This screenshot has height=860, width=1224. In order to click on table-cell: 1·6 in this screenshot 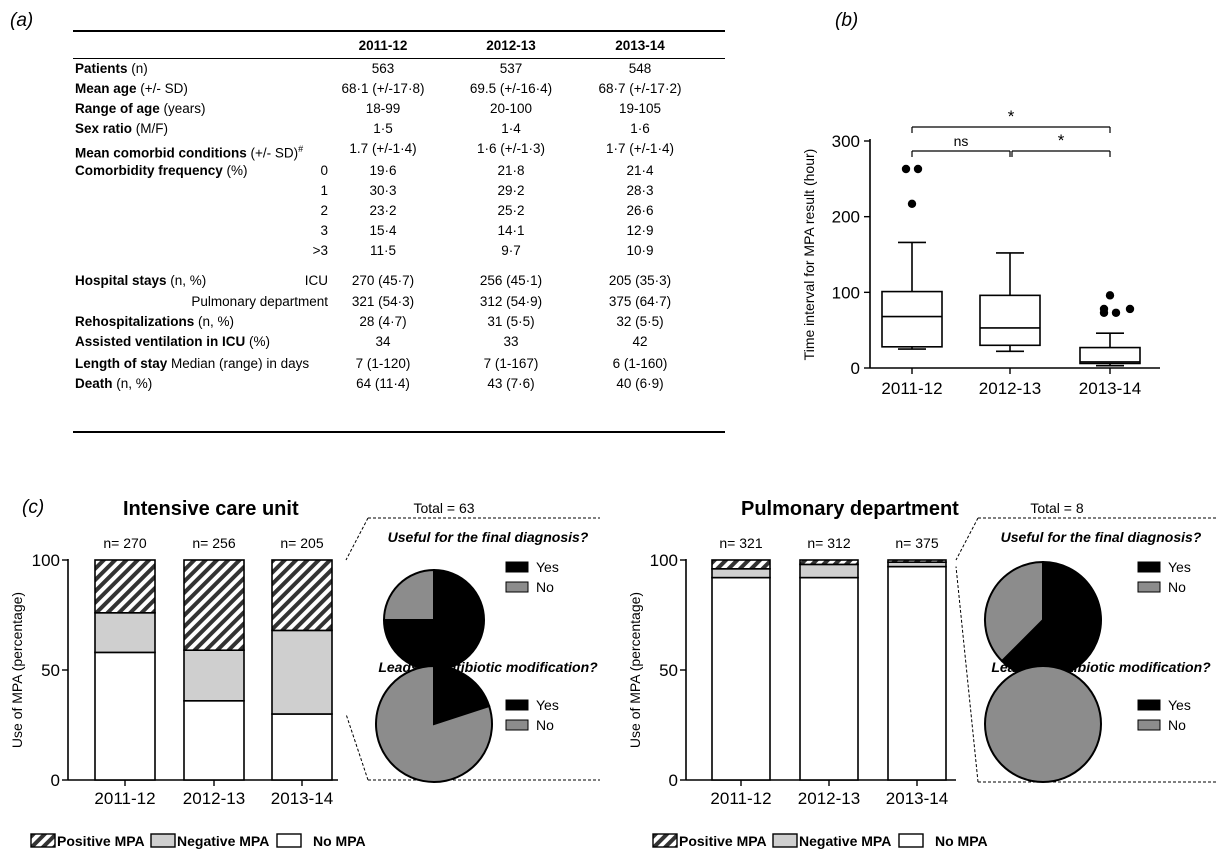, I will do `click(640, 129)`.